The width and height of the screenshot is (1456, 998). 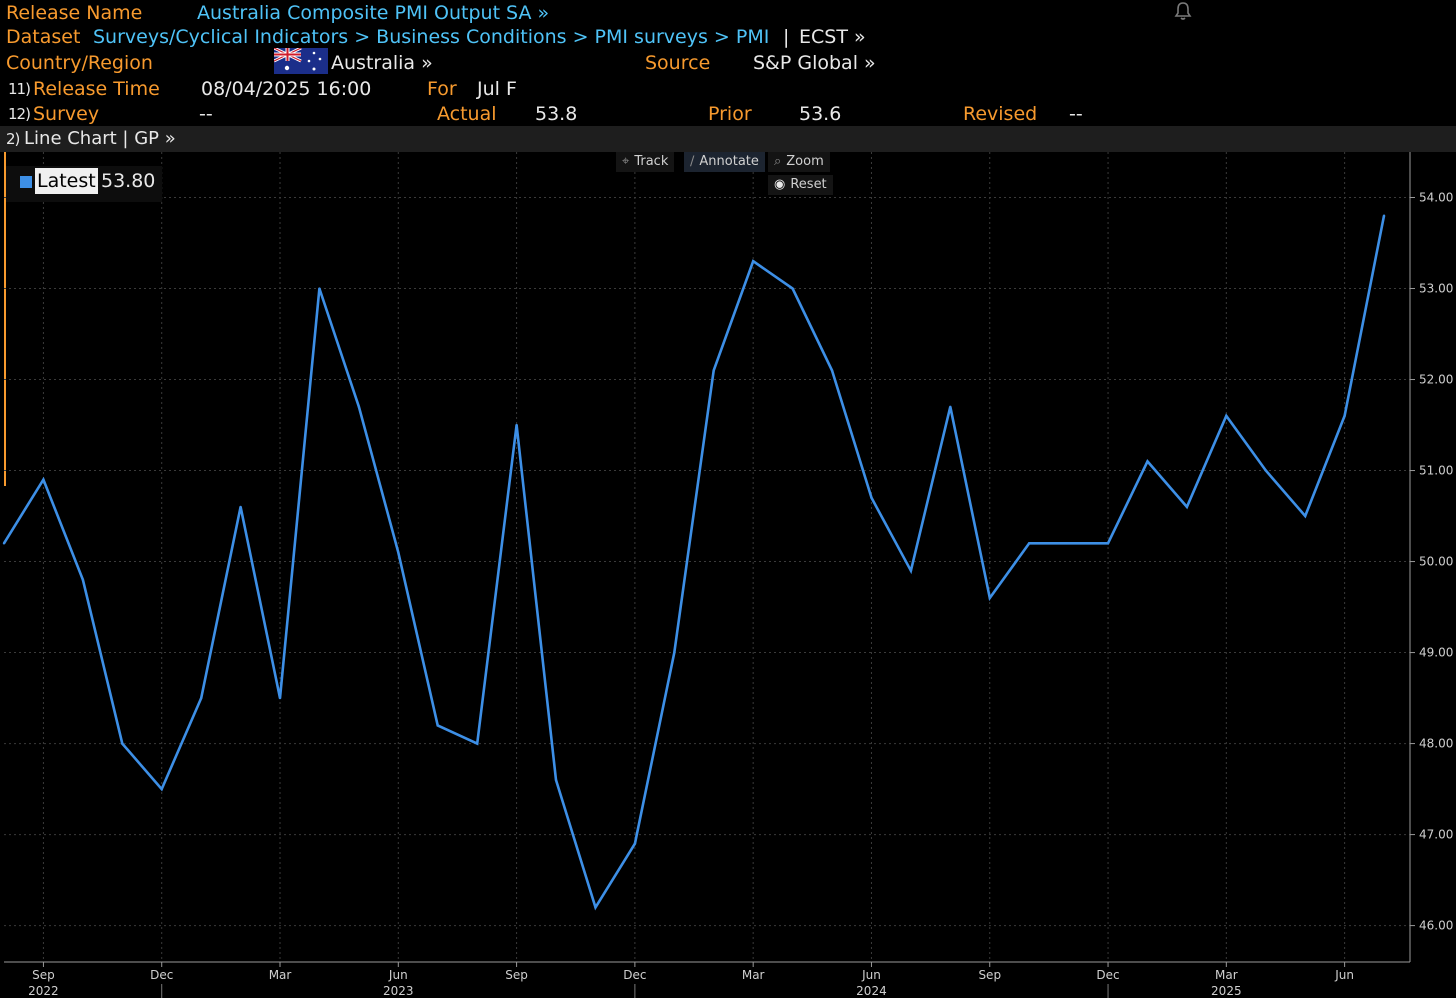 I want to click on zoom-button: ⌕ Zoom, so click(x=799, y=162).